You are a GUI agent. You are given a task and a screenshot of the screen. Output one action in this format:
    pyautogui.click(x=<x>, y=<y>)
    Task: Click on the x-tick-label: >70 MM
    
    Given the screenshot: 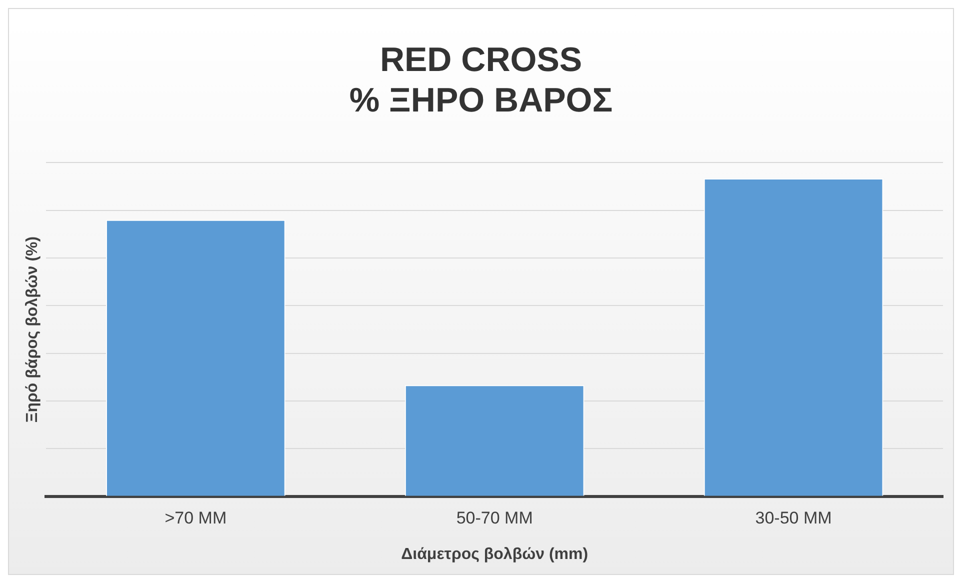 What is the action you would take?
    pyautogui.click(x=195, y=518)
    